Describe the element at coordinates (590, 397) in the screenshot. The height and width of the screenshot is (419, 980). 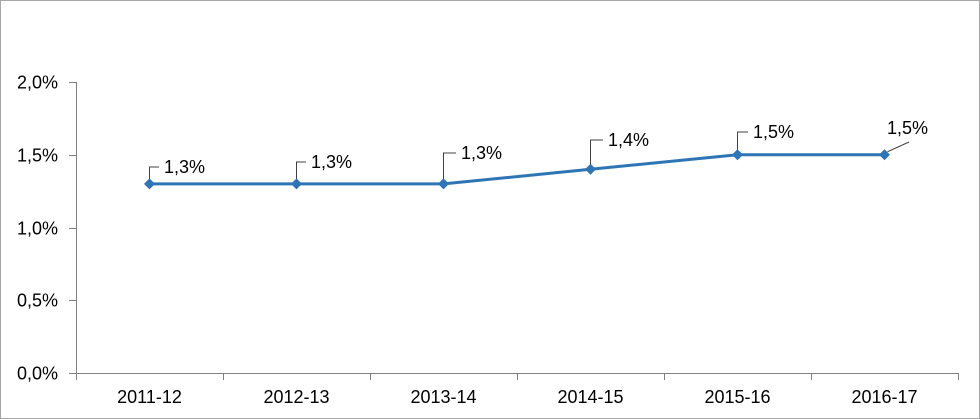
I see `x-axis-category-label: 2014-15` at that location.